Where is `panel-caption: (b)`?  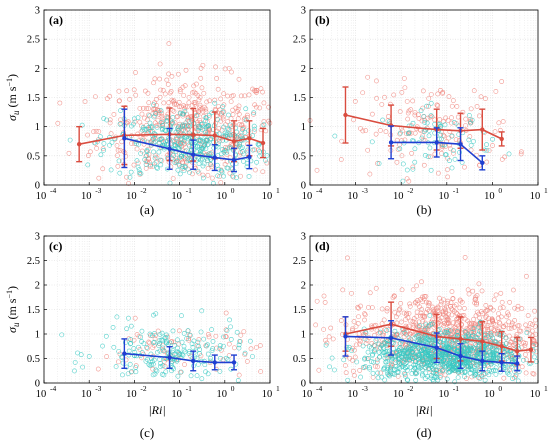 panel-caption: (b) is located at coordinates (423, 209).